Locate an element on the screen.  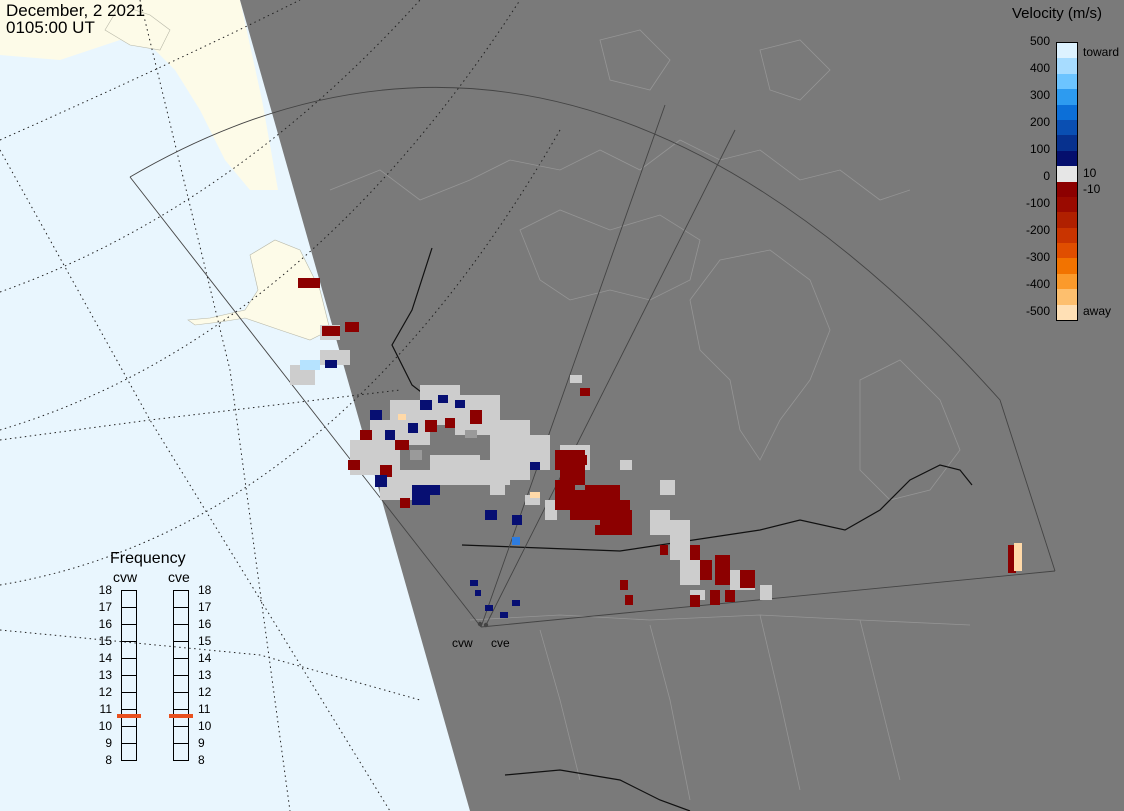
frequency-tick-right: 8 is located at coordinates (201, 760).